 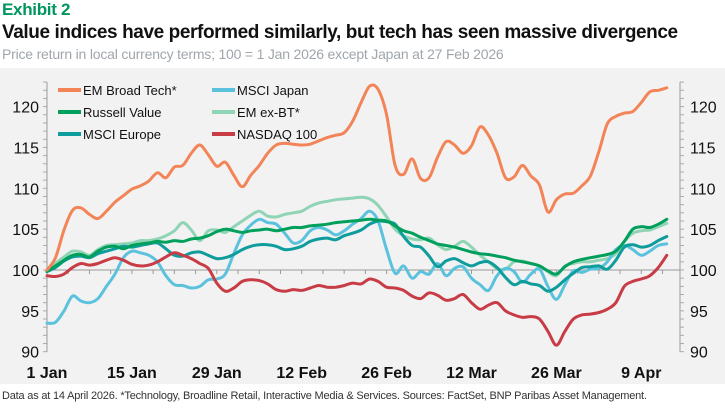 I want to click on y-tick-label-left: 115, so click(x=26, y=148).